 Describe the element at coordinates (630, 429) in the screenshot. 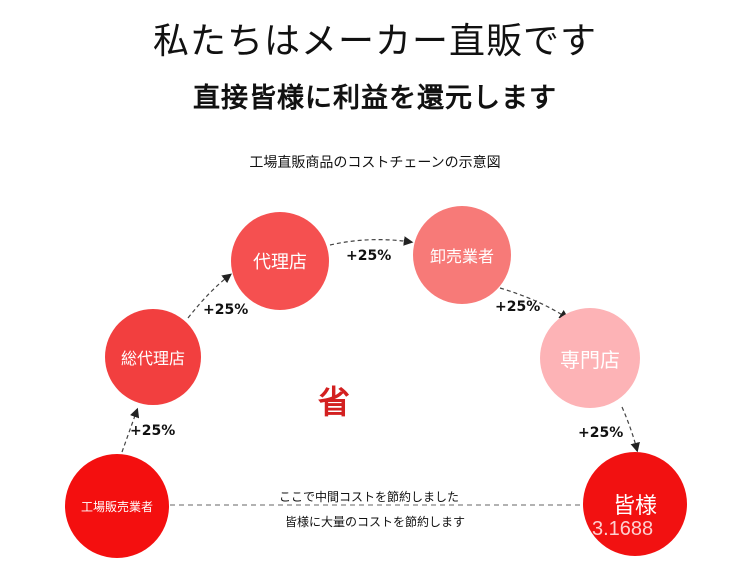

I see `arrow-specialty-to-customer` at that location.